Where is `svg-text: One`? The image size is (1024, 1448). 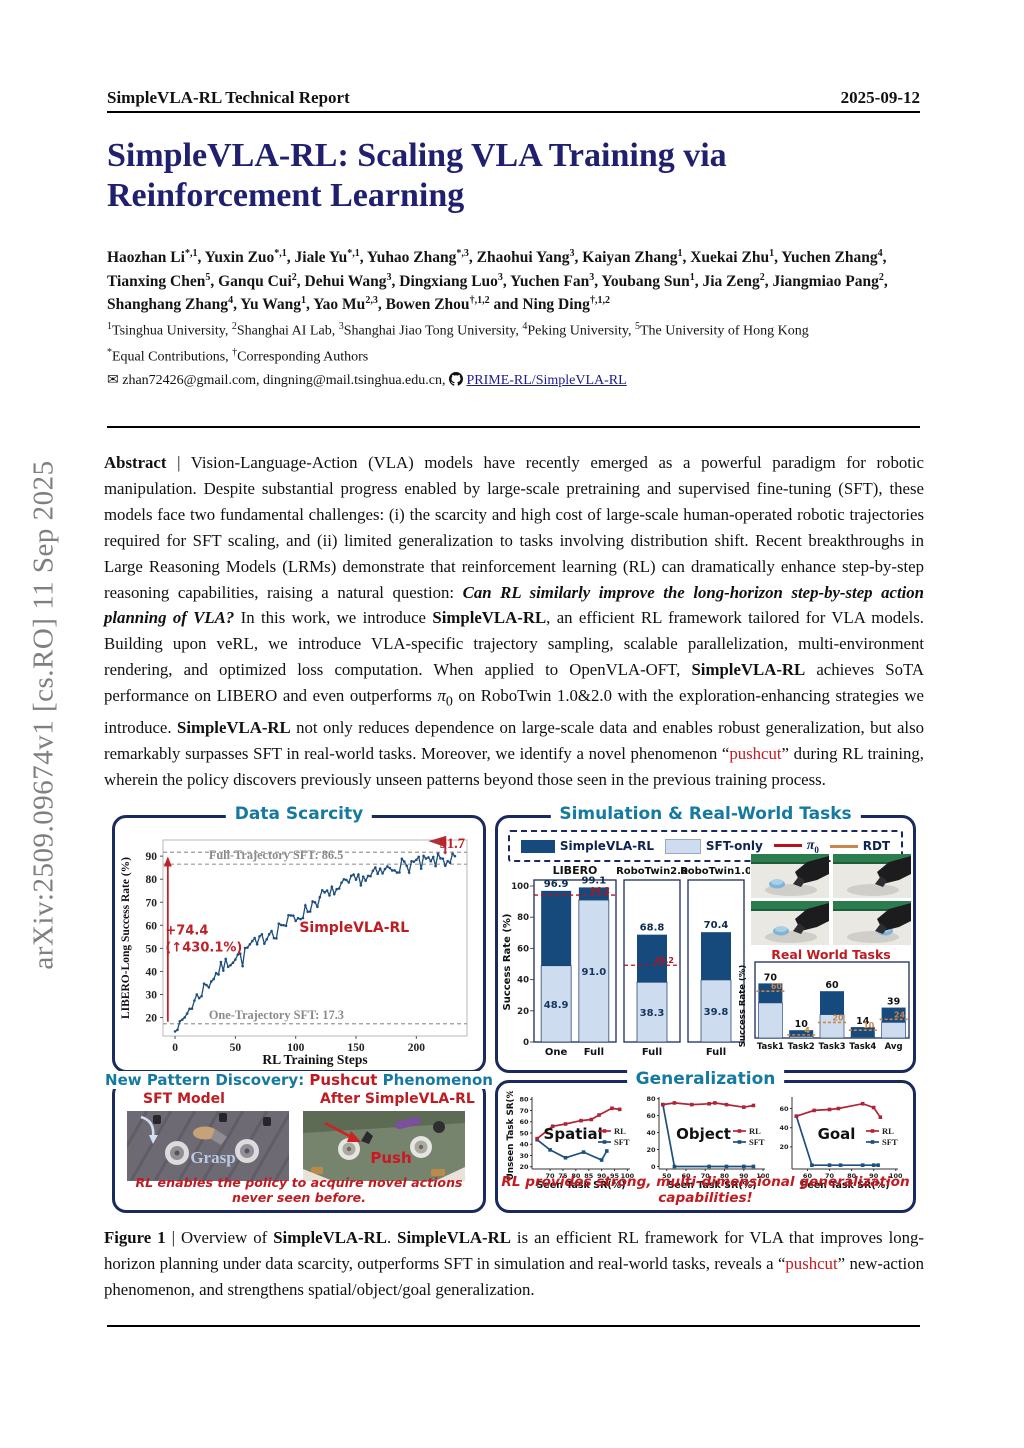 svg-text: One is located at coordinates (556, 1052).